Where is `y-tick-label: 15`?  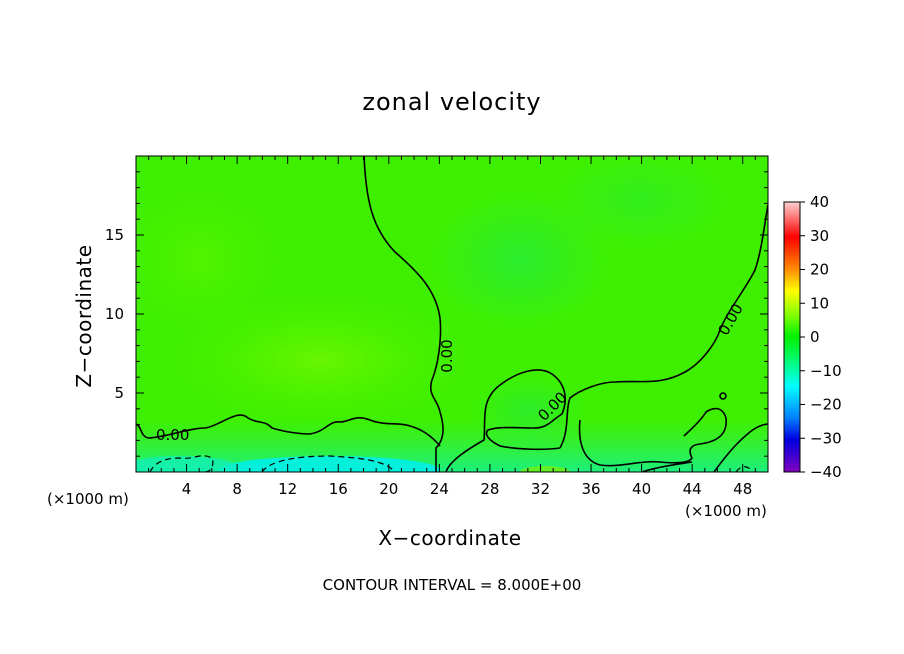 y-tick-label: 15 is located at coordinates (114, 235).